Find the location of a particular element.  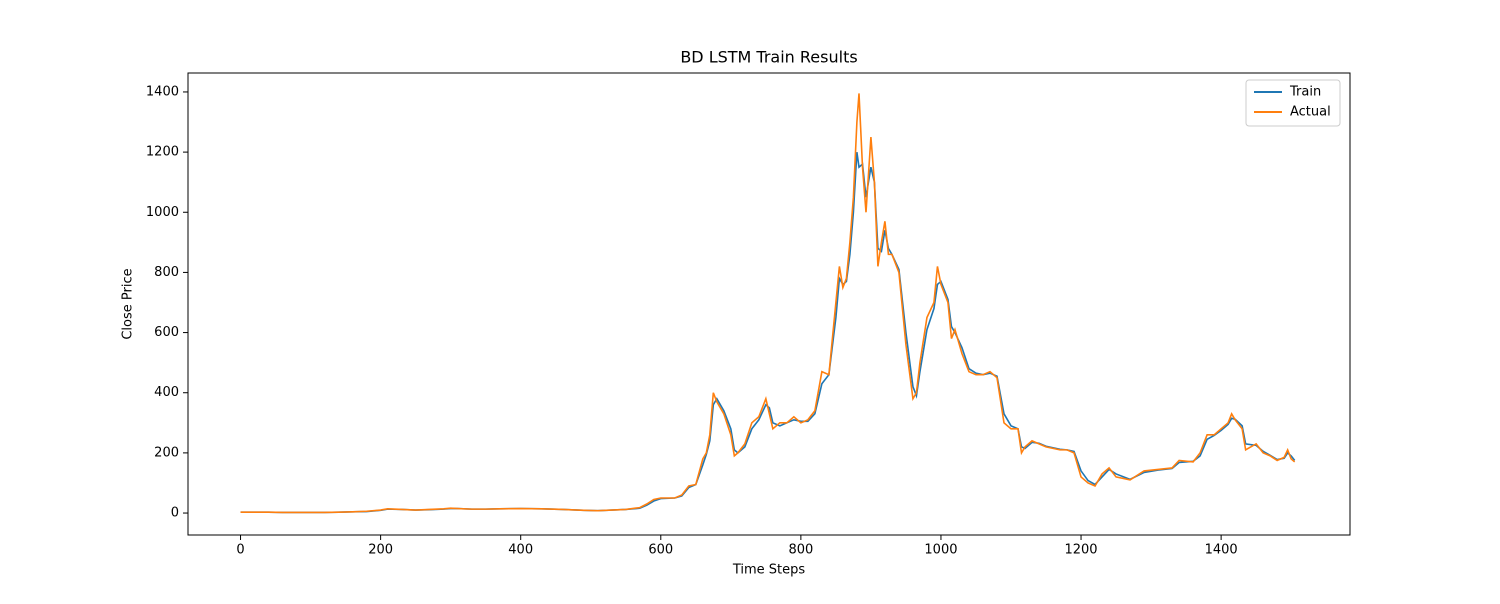

x-tick-label: 1400 is located at coordinates (1221, 550).